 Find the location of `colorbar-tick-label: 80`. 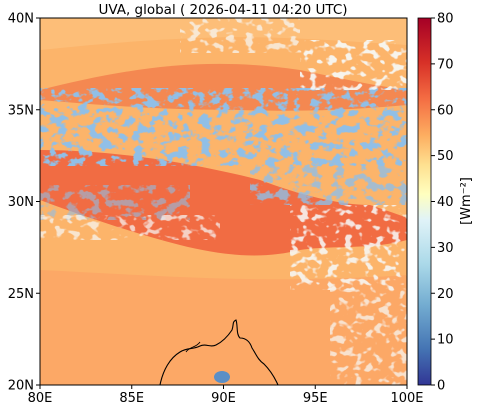

colorbar-tick-label: 80 is located at coordinates (445, 19).